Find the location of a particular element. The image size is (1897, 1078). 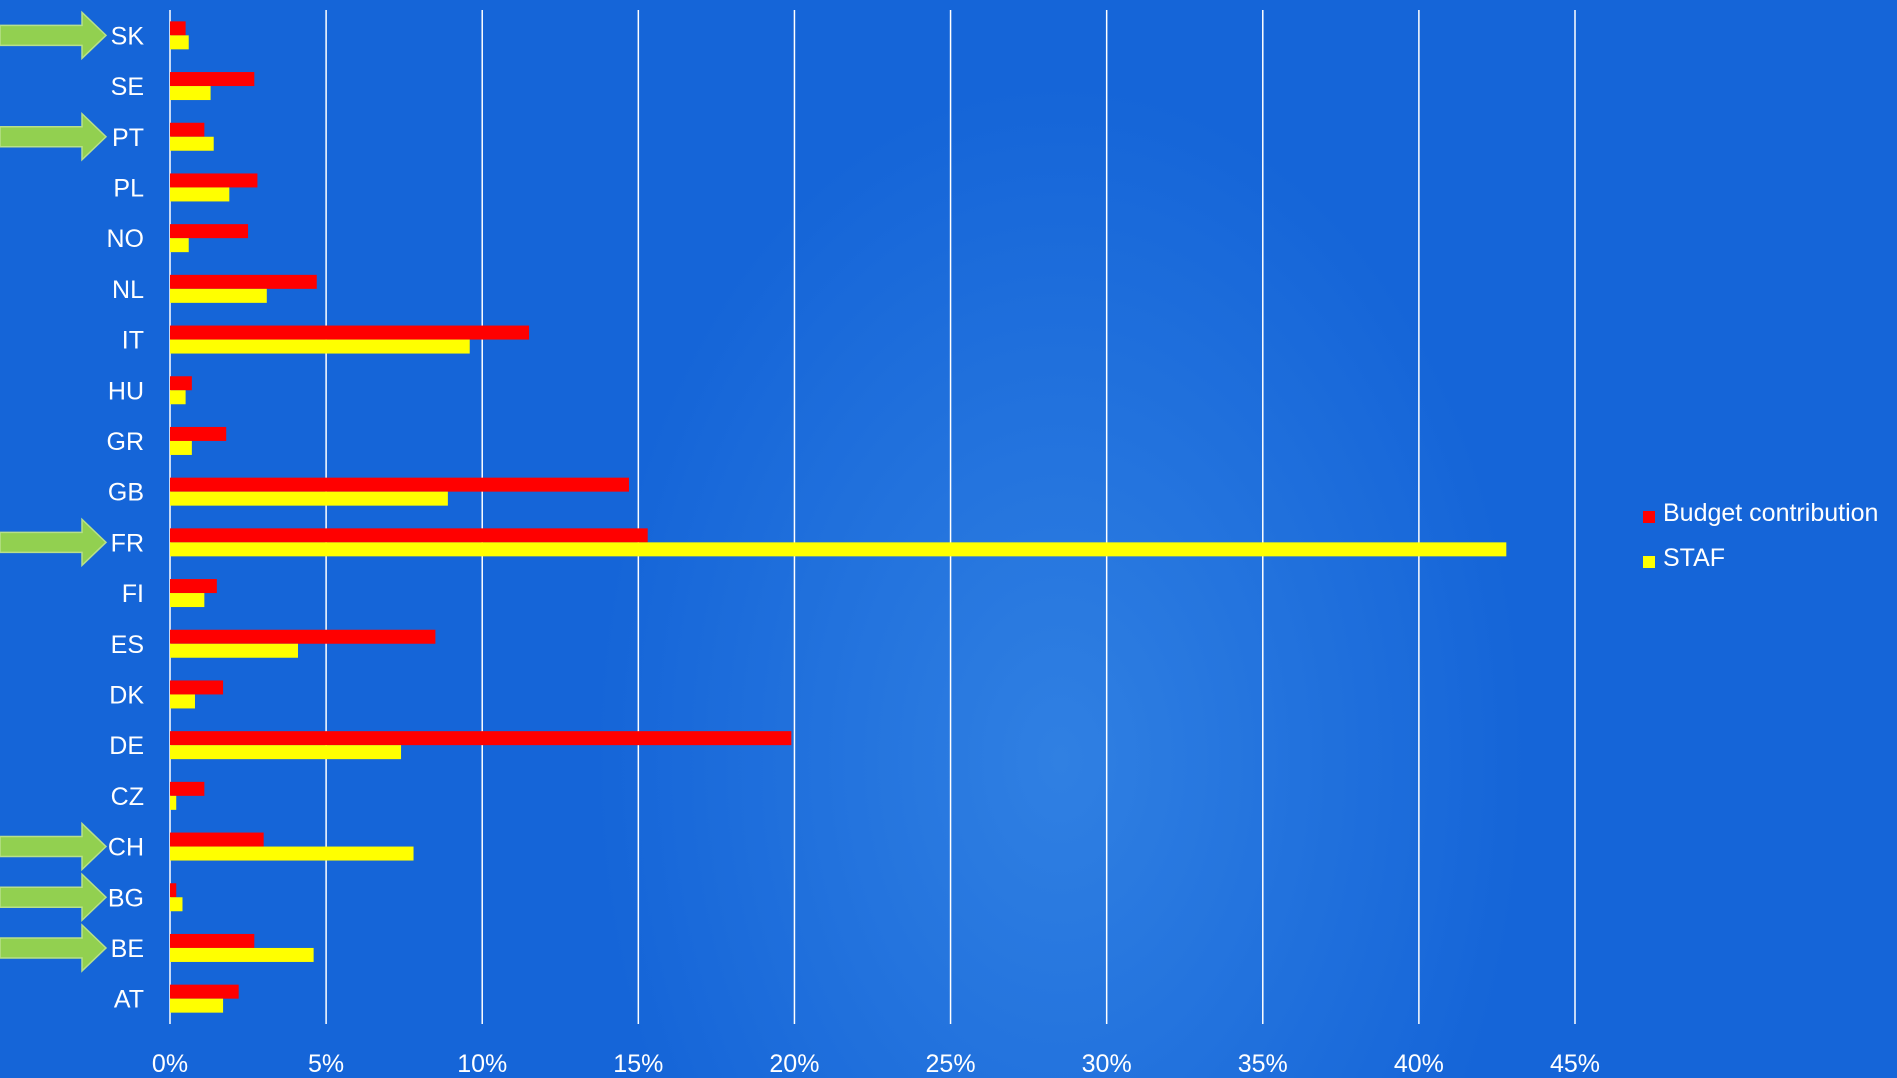

bar-budget-contribution-fr is located at coordinates (409, 535).